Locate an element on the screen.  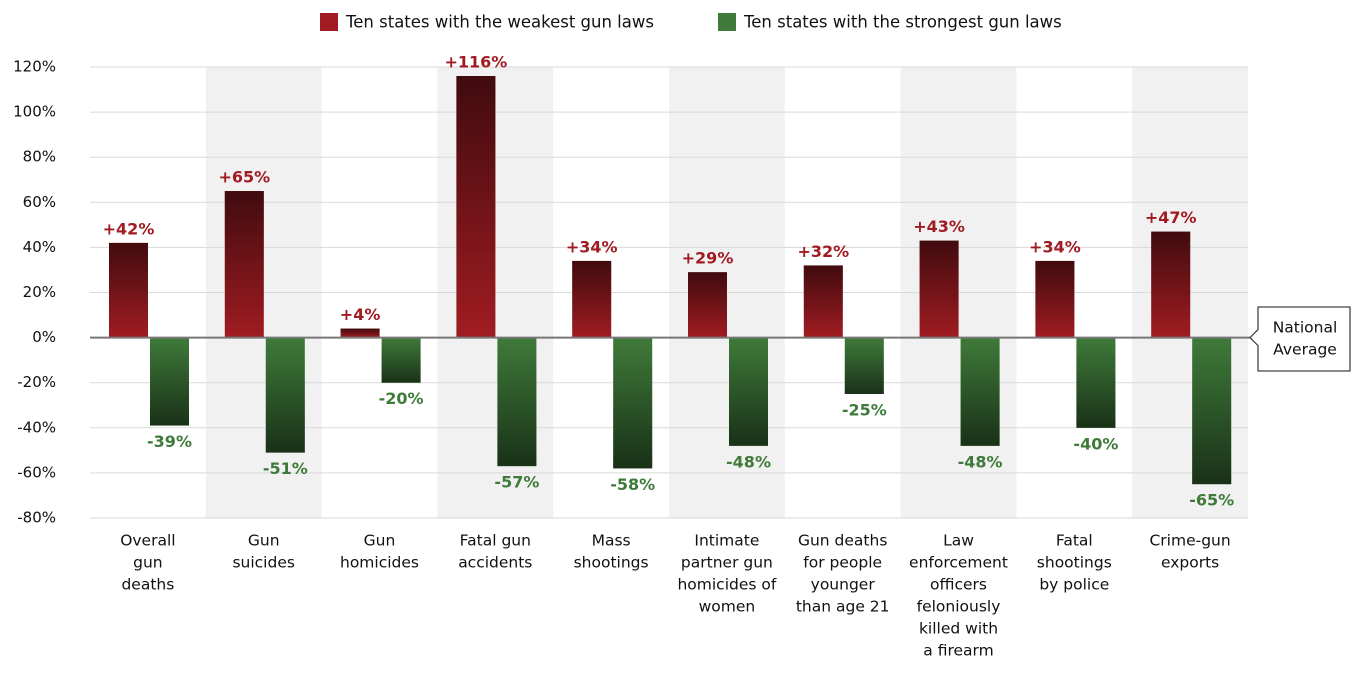
value-label: -51% is located at coordinates (285, 468).